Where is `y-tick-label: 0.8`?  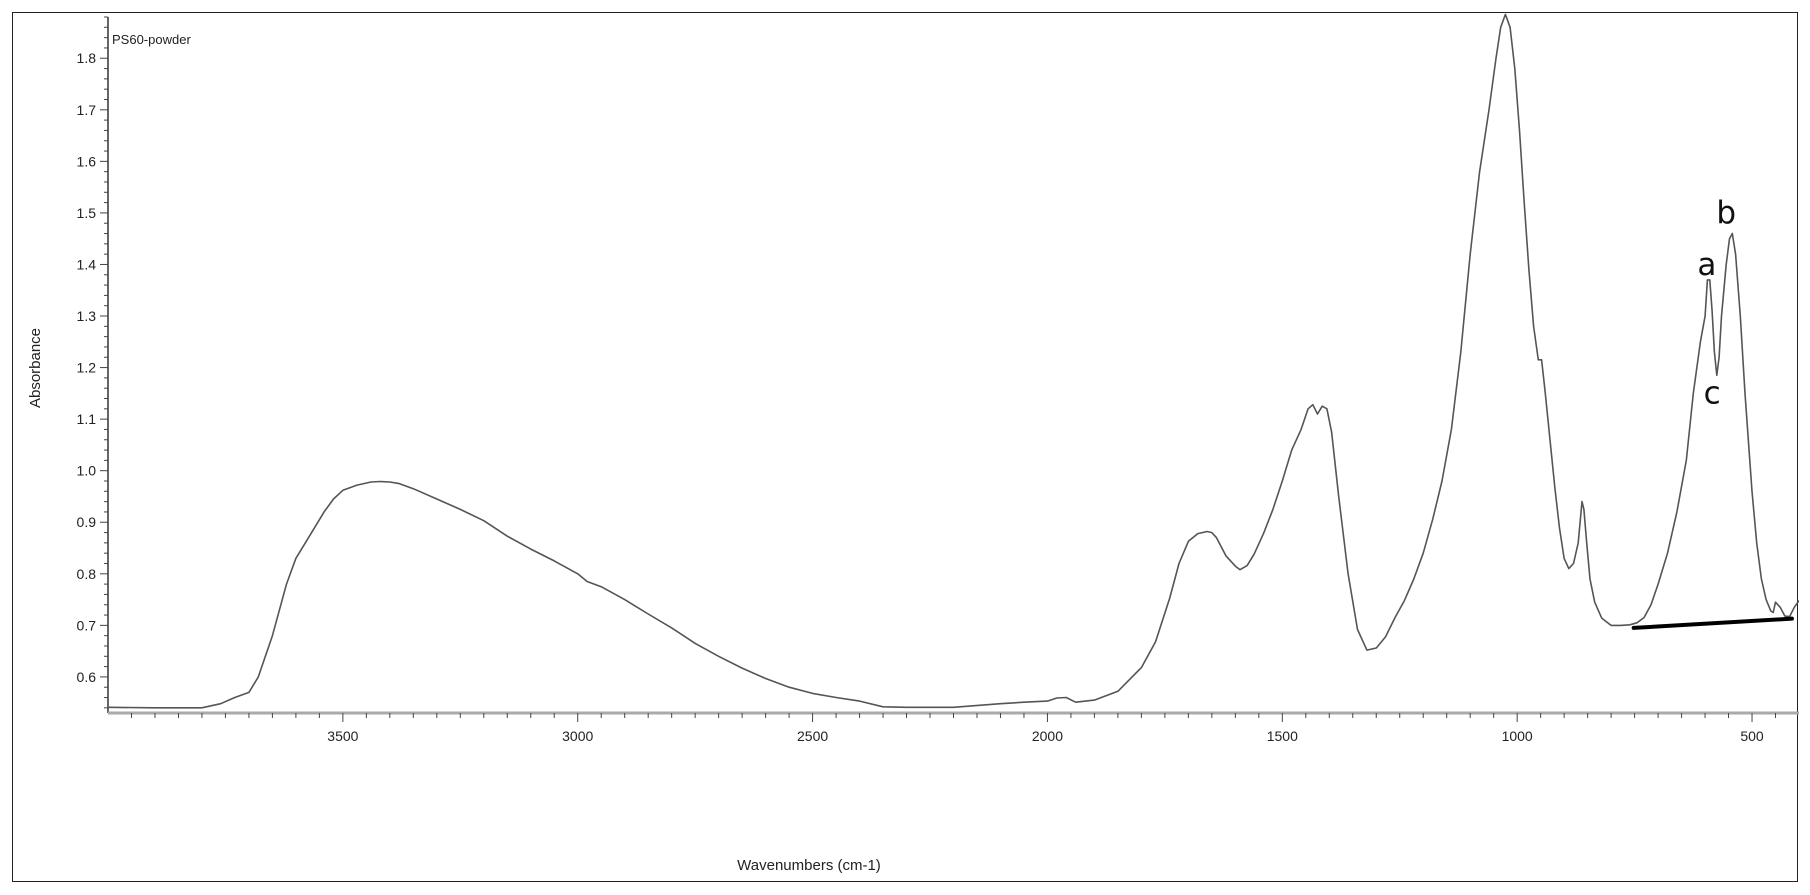
y-tick-label: 0.8 is located at coordinates (87, 574).